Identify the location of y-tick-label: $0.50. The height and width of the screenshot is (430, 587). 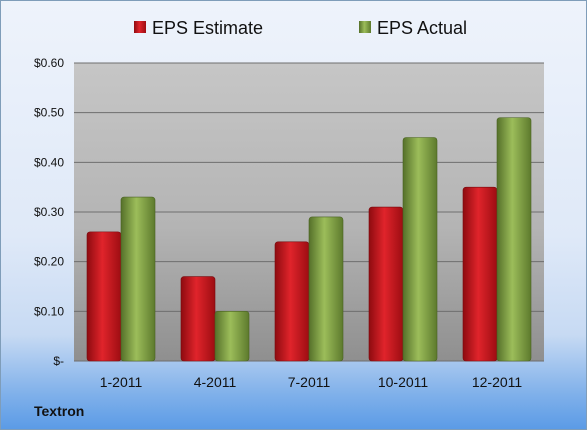
(49, 113).